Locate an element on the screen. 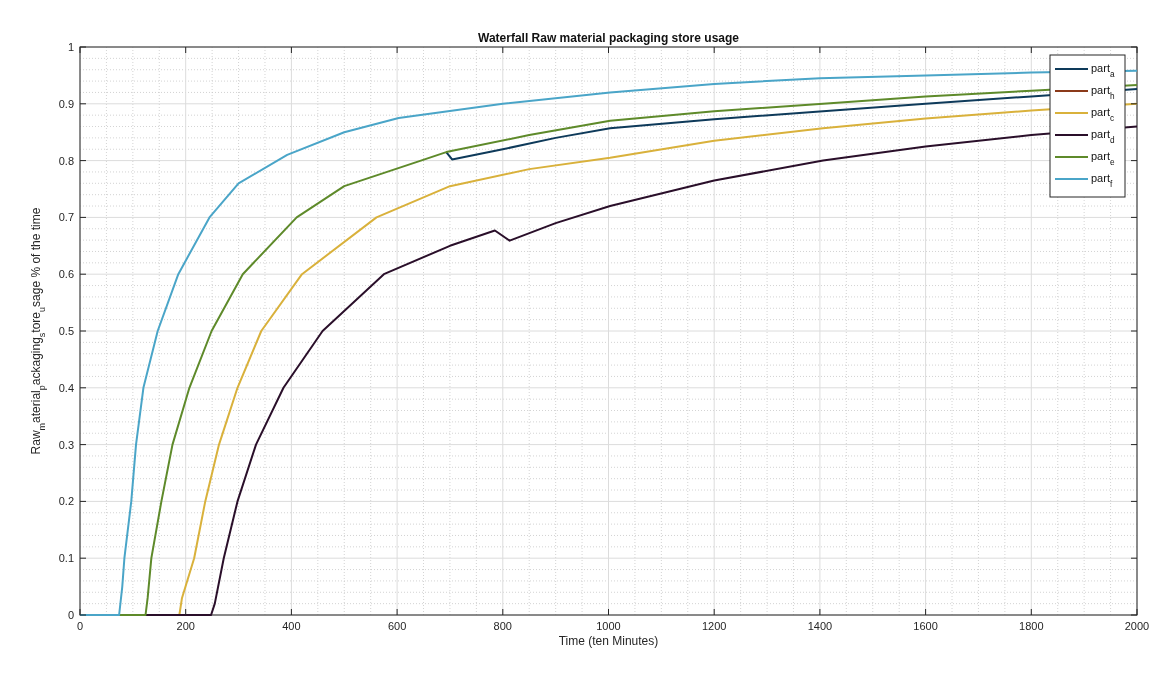 The image size is (1167, 688). legend-label: part$_{d}$ is located at coordinates (1103, 136).